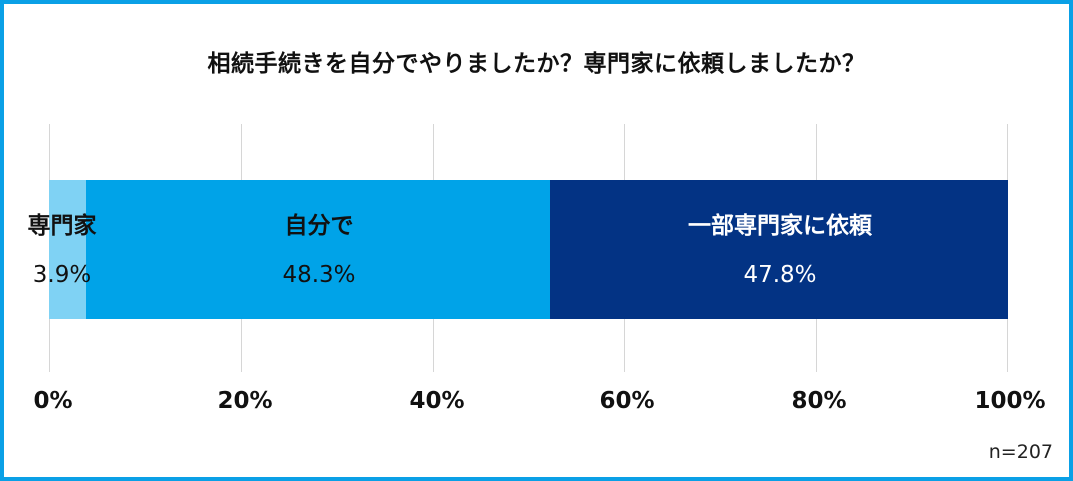 The image size is (1073, 481). Describe the element at coordinates (1020, 452) in the screenshot. I see `sample-size-note: n=207` at that location.